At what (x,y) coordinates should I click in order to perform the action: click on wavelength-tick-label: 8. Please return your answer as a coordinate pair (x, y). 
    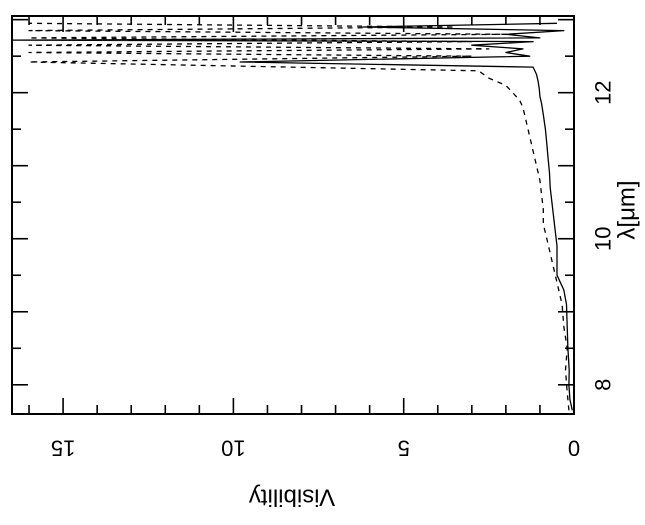
    Looking at the image, I should click on (603, 385).